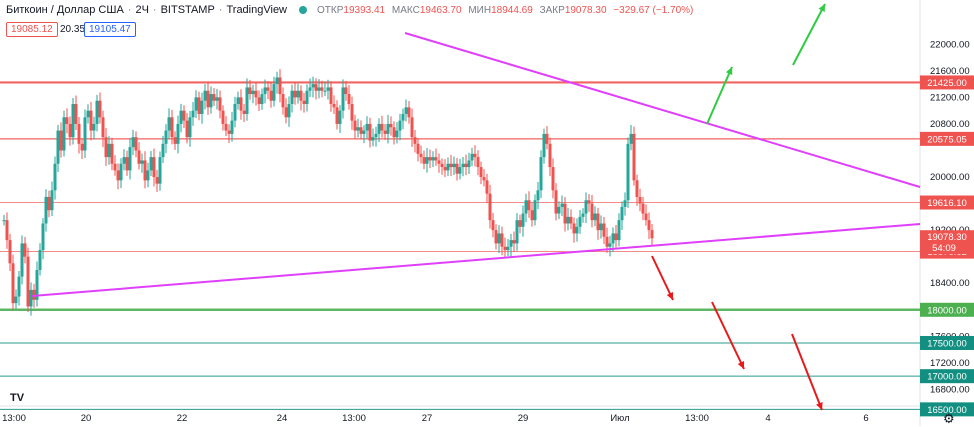  What do you see at coordinates (947, 310) in the screenshot?
I see `level-tag-label: 18000.00` at bounding box center [947, 310].